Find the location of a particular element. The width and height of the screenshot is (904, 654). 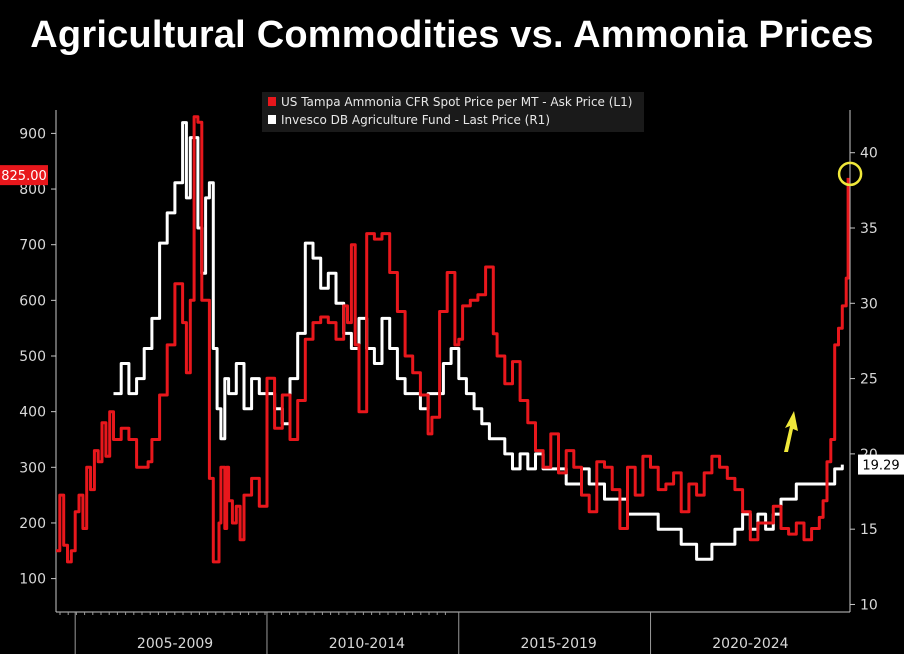

left-tick-label: 200 is located at coordinates (32, 524).